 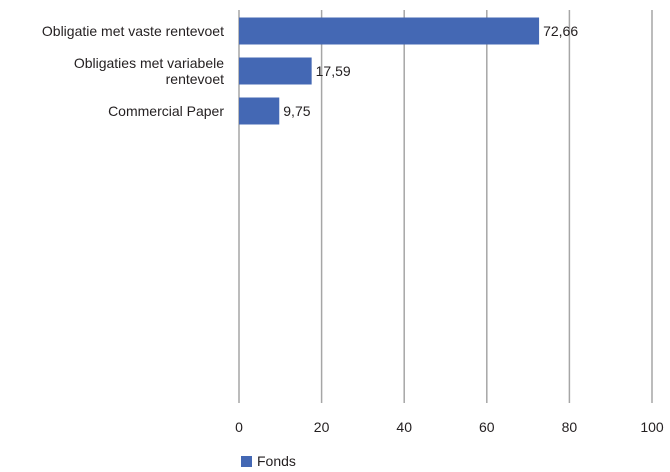 I want to click on x-tick-label: 100, so click(x=652, y=427).